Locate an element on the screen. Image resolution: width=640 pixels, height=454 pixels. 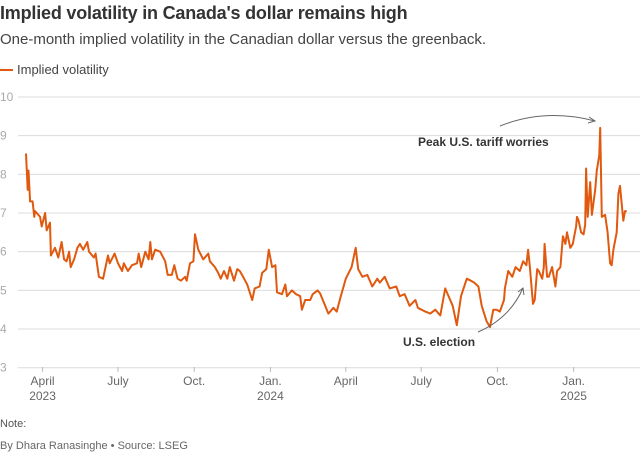
y-tick-label: 4 is located at coordinates (3, 329).